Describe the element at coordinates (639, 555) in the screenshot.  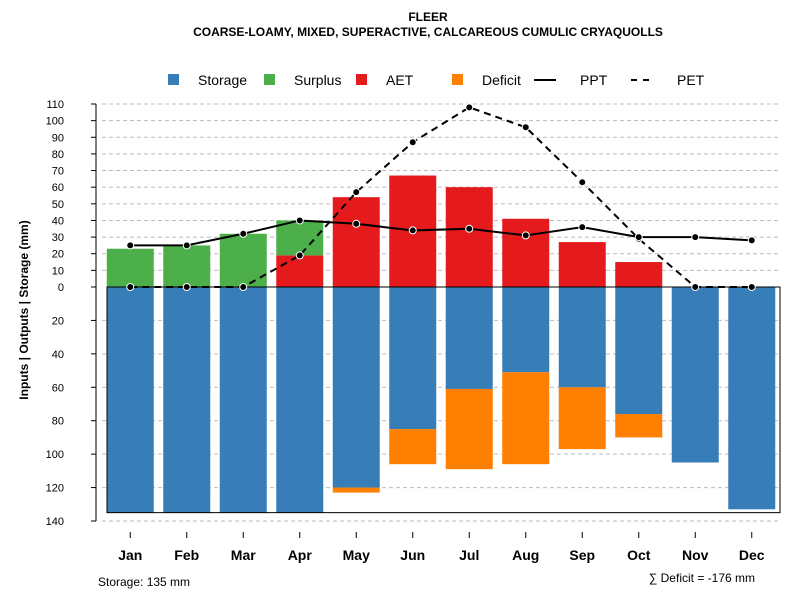
I see `x-tick-label: Oct` at that location.